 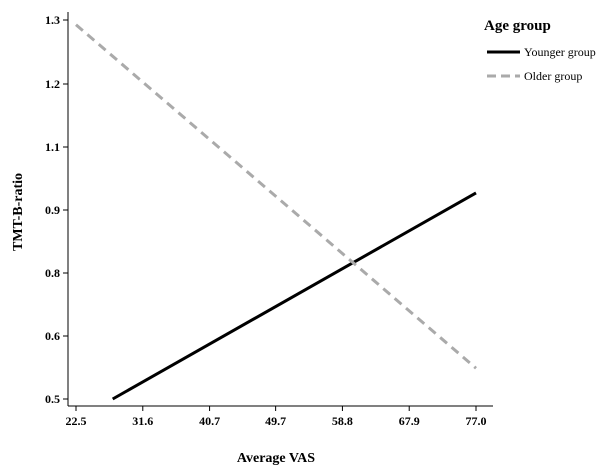 I want to click on y-axis-title: TMT-B-ratio, so click(x=18, y=212).